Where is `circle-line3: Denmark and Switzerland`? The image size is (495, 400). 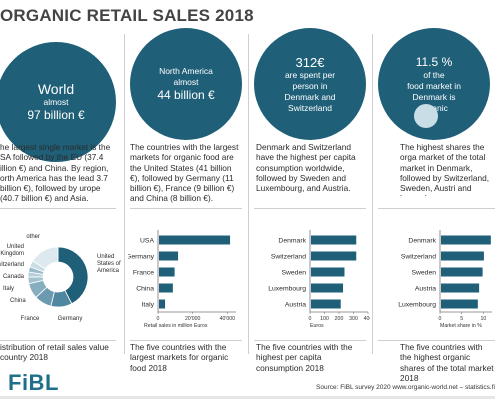
circle-line3: Denmark and Switzerland is located at coordinates (310, 102).